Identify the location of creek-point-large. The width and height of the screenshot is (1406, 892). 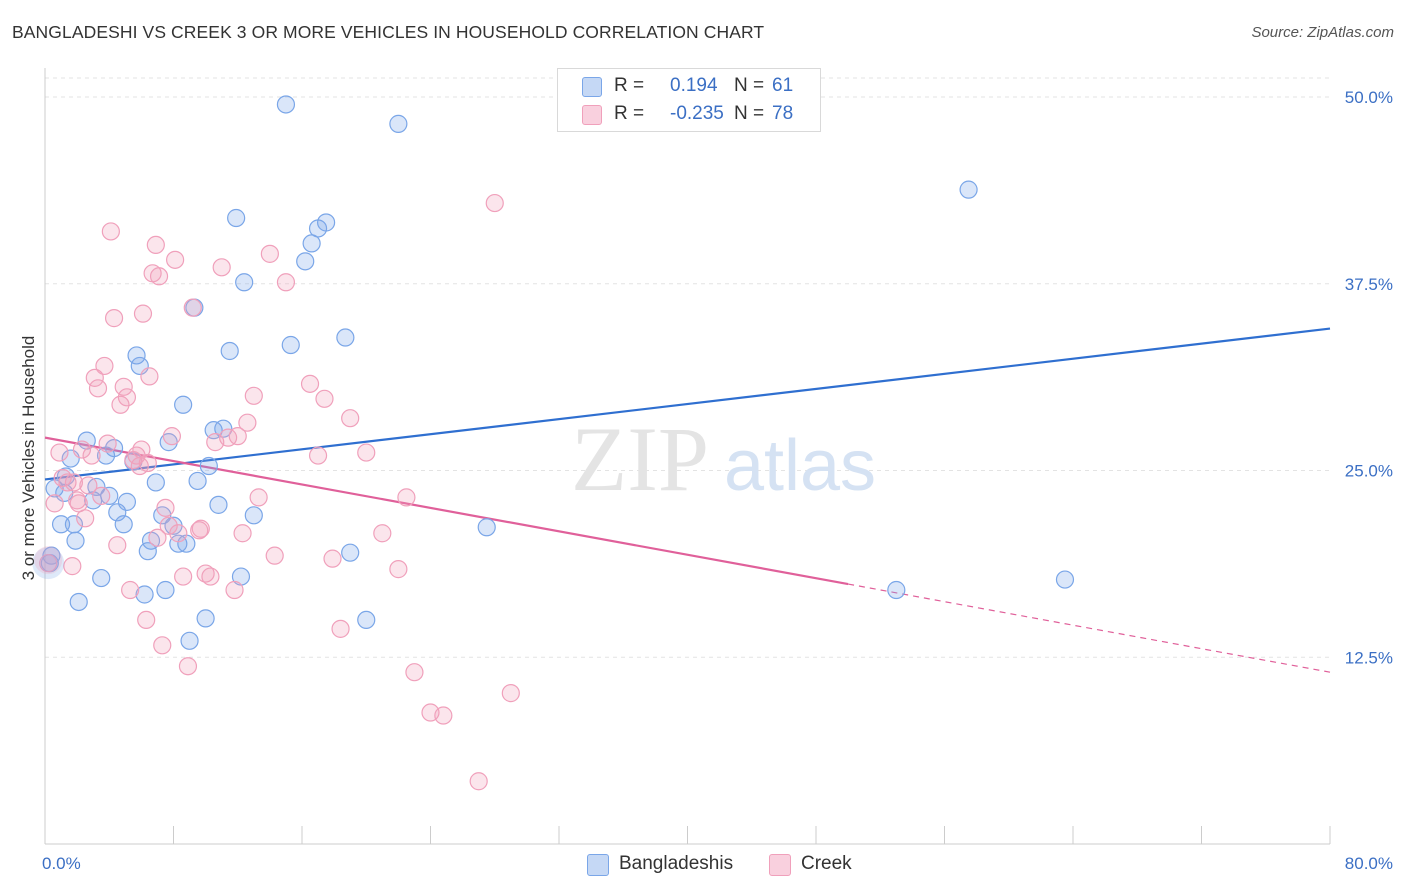
(48, 560).